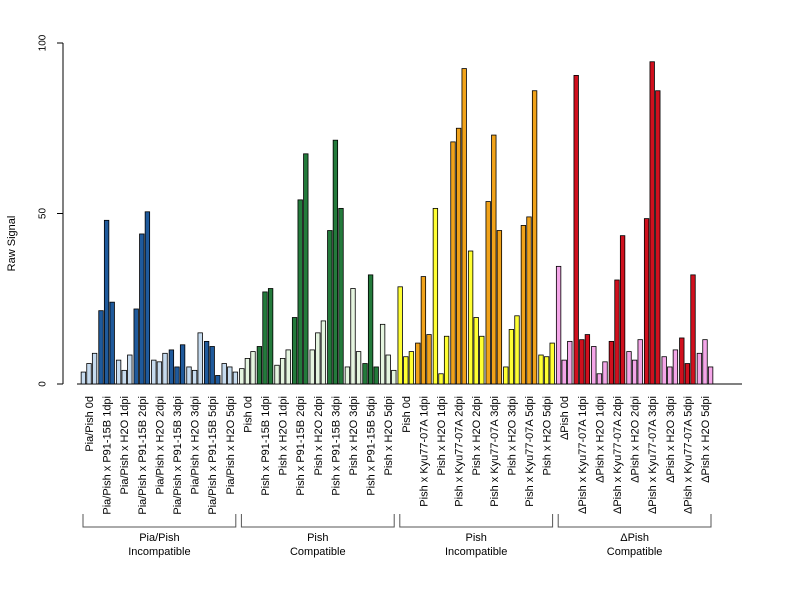 The image size is (800, 600). Describe the element at coordinates (424, 451) in the screenshot. I see `category-label: Pish x Kyu77-07A 1dpi` at that location.